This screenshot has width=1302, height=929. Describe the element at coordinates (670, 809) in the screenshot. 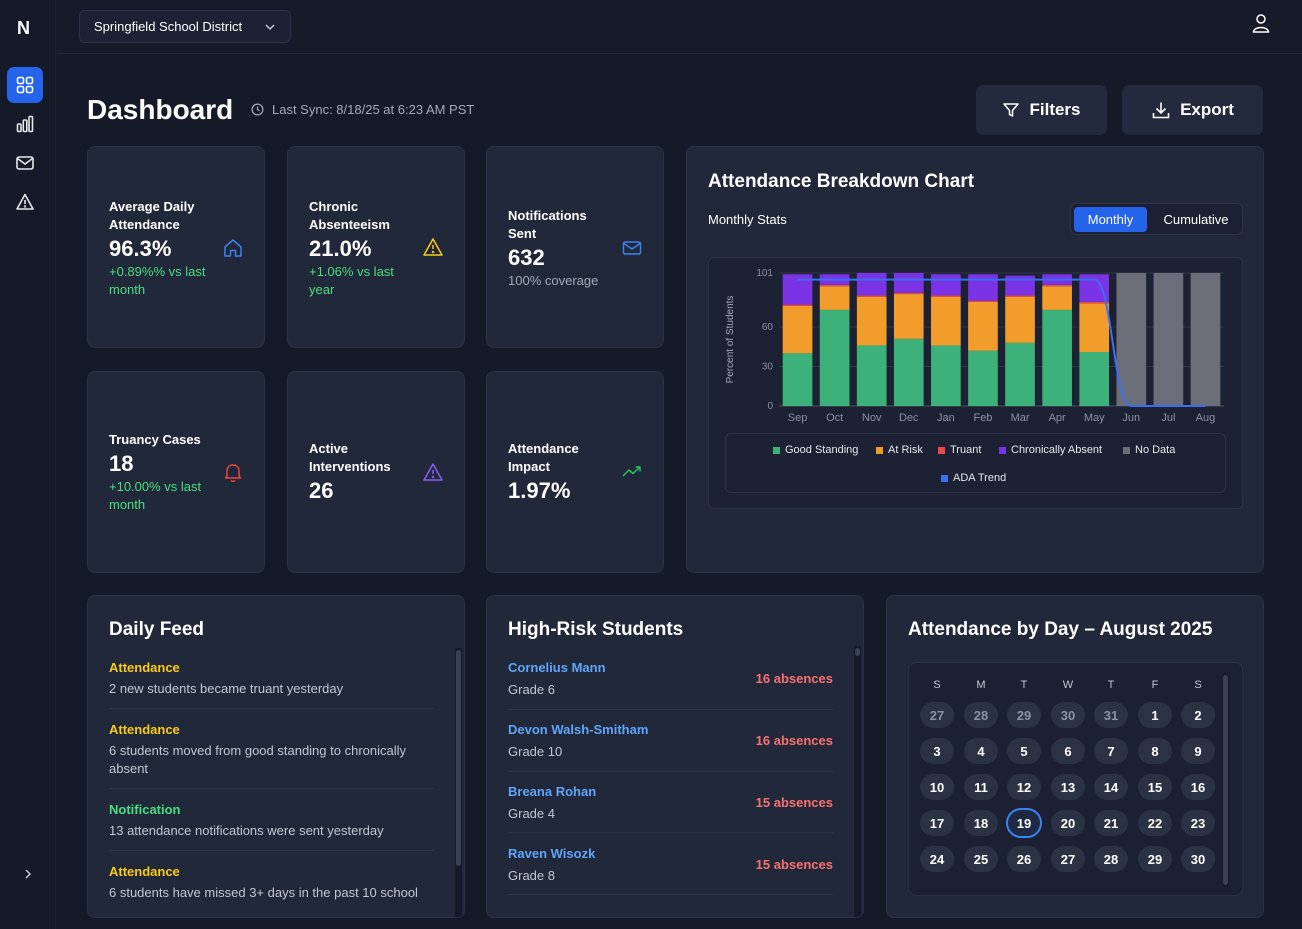

I see `student-row: Breana Rohan Grade 4 15 absences` at that location.